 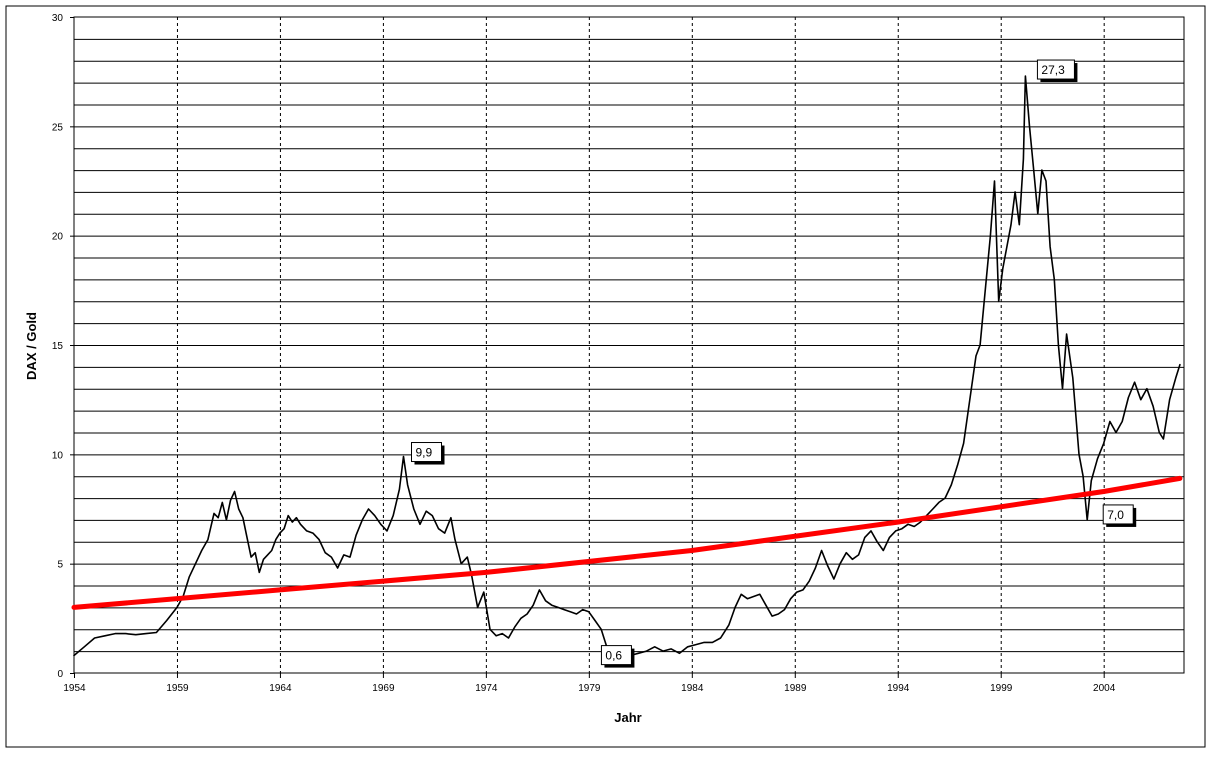 What do you see at coordinates (58, 18) in the screenshot?
I see `y-tick-label: 30` at bounding box center [58, 18].